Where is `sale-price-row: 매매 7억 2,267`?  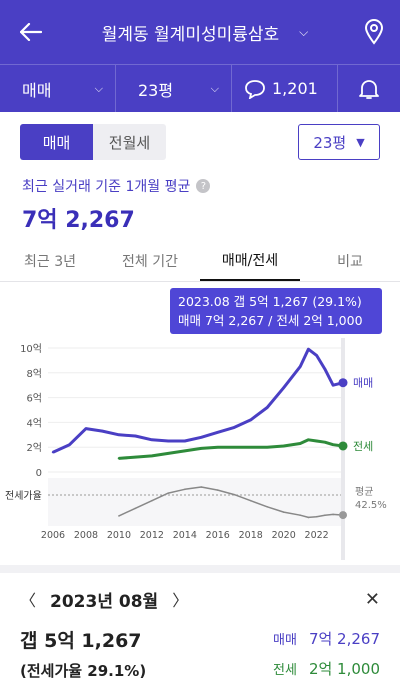 sale-price-row: 매매 7억 2,267 is located at coordinates (326, 638).